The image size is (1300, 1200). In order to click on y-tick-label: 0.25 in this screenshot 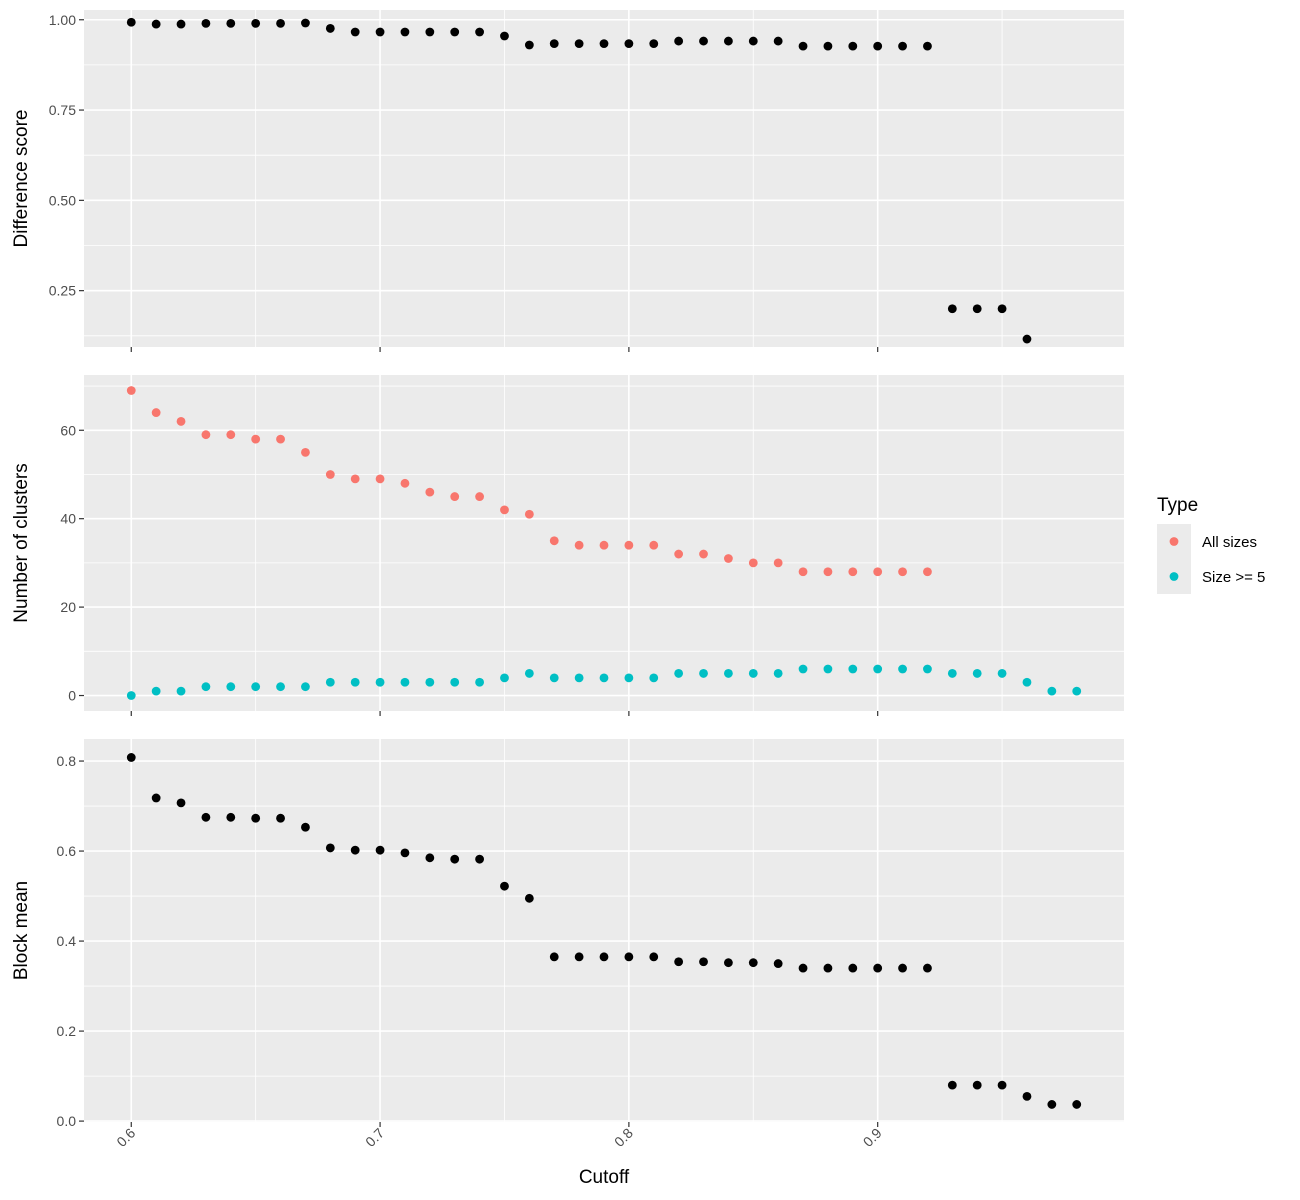, I will do `click(62, 291)`.